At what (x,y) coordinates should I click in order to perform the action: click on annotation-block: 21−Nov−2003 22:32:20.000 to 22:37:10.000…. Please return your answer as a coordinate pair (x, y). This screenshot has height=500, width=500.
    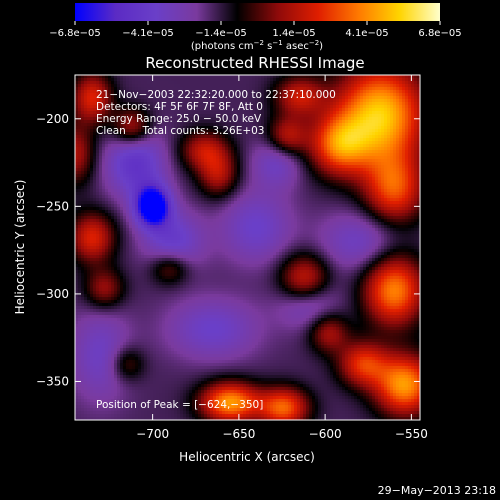
    Looking at the image, I should click on (216, 113).